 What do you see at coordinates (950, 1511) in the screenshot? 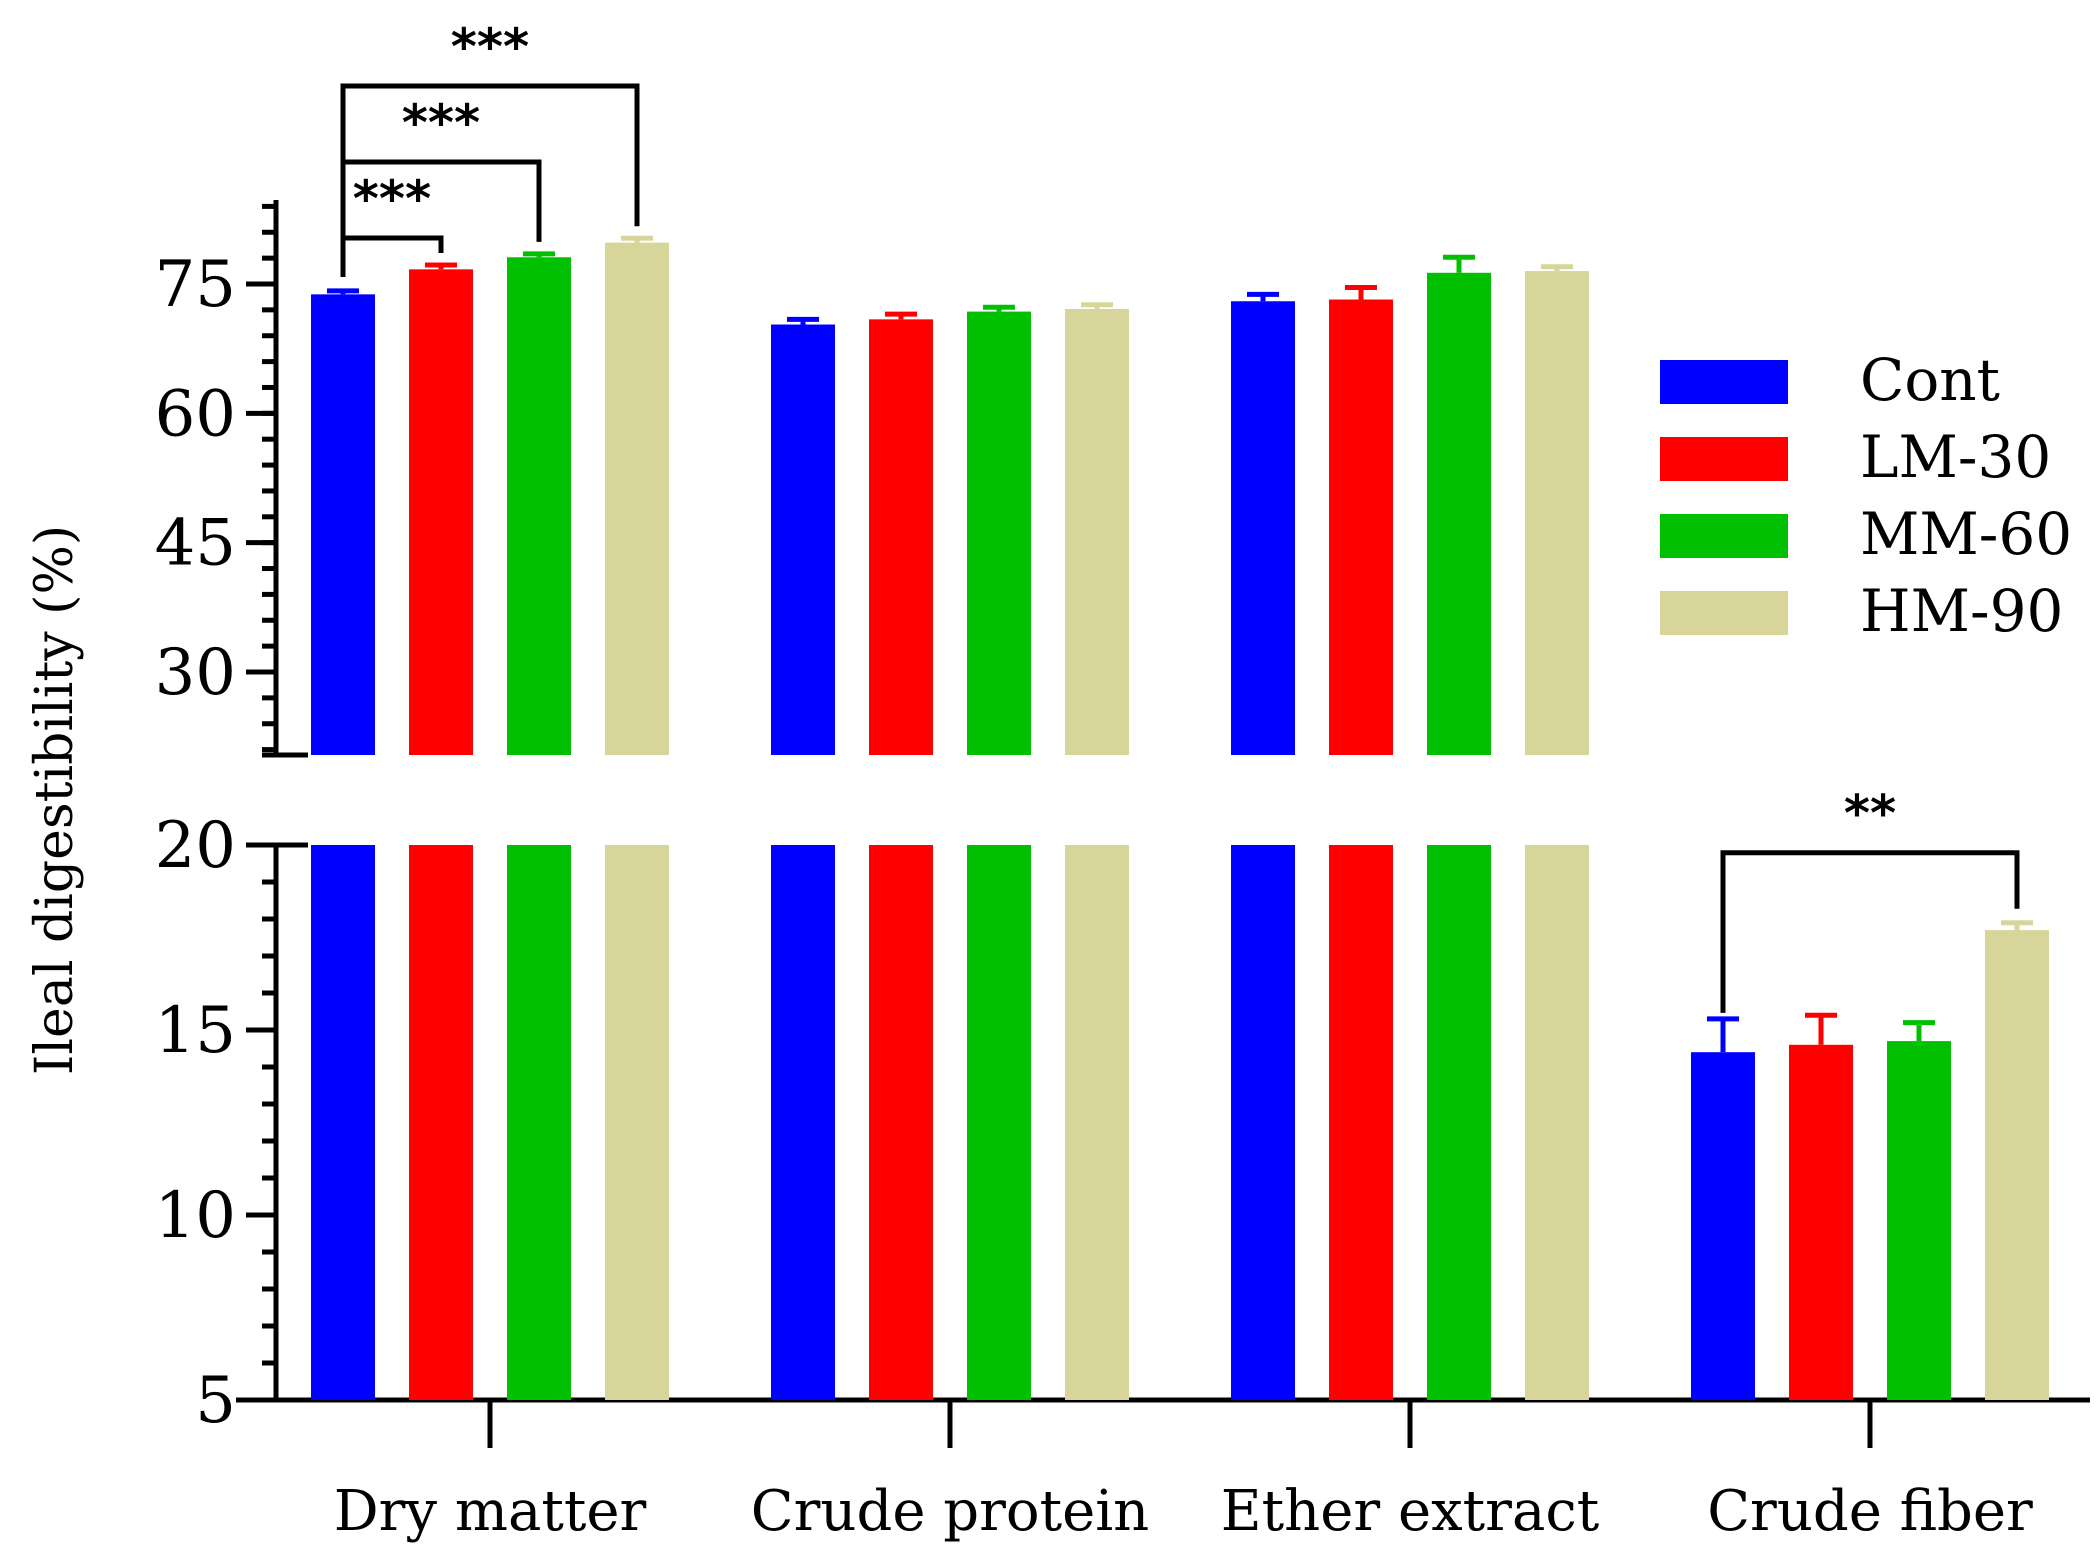
I see `x-tick-label: Crude protein` at bounding box center [950, 1511].